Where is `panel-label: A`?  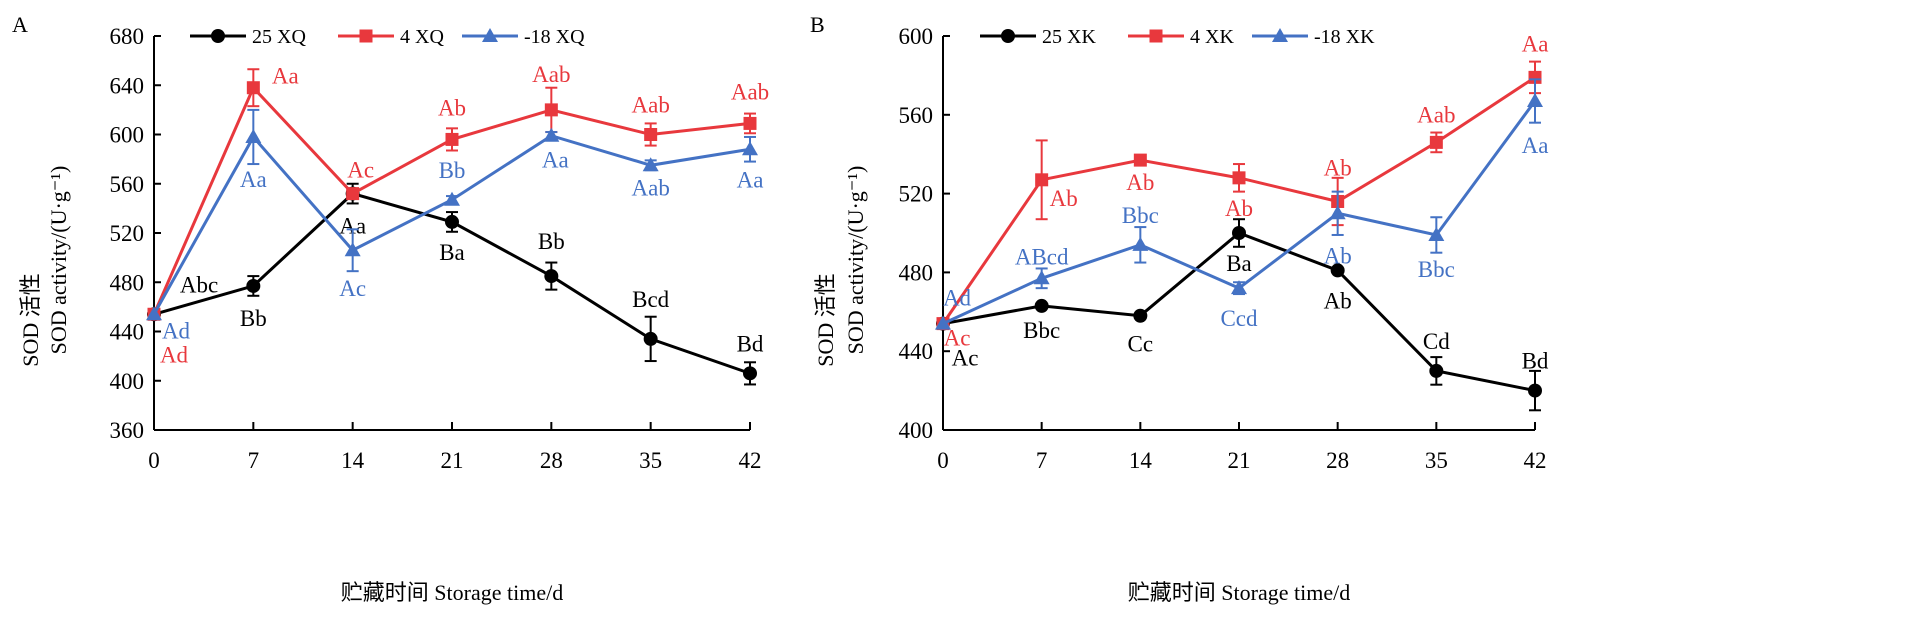
panel-label: A is located at coordinates (20, 24).